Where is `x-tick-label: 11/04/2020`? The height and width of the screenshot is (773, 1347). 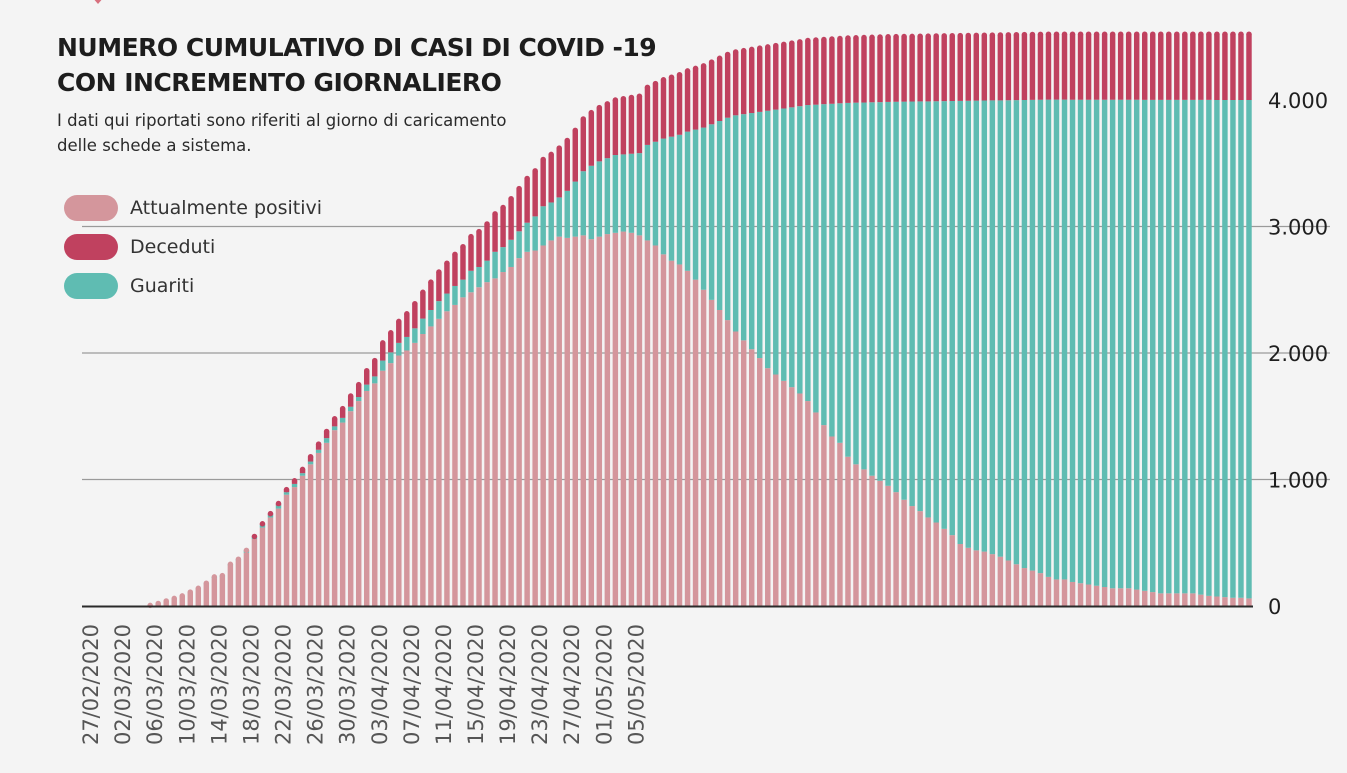 x-tick-label: 11/04/2020 is located at coordinates (444, 684).